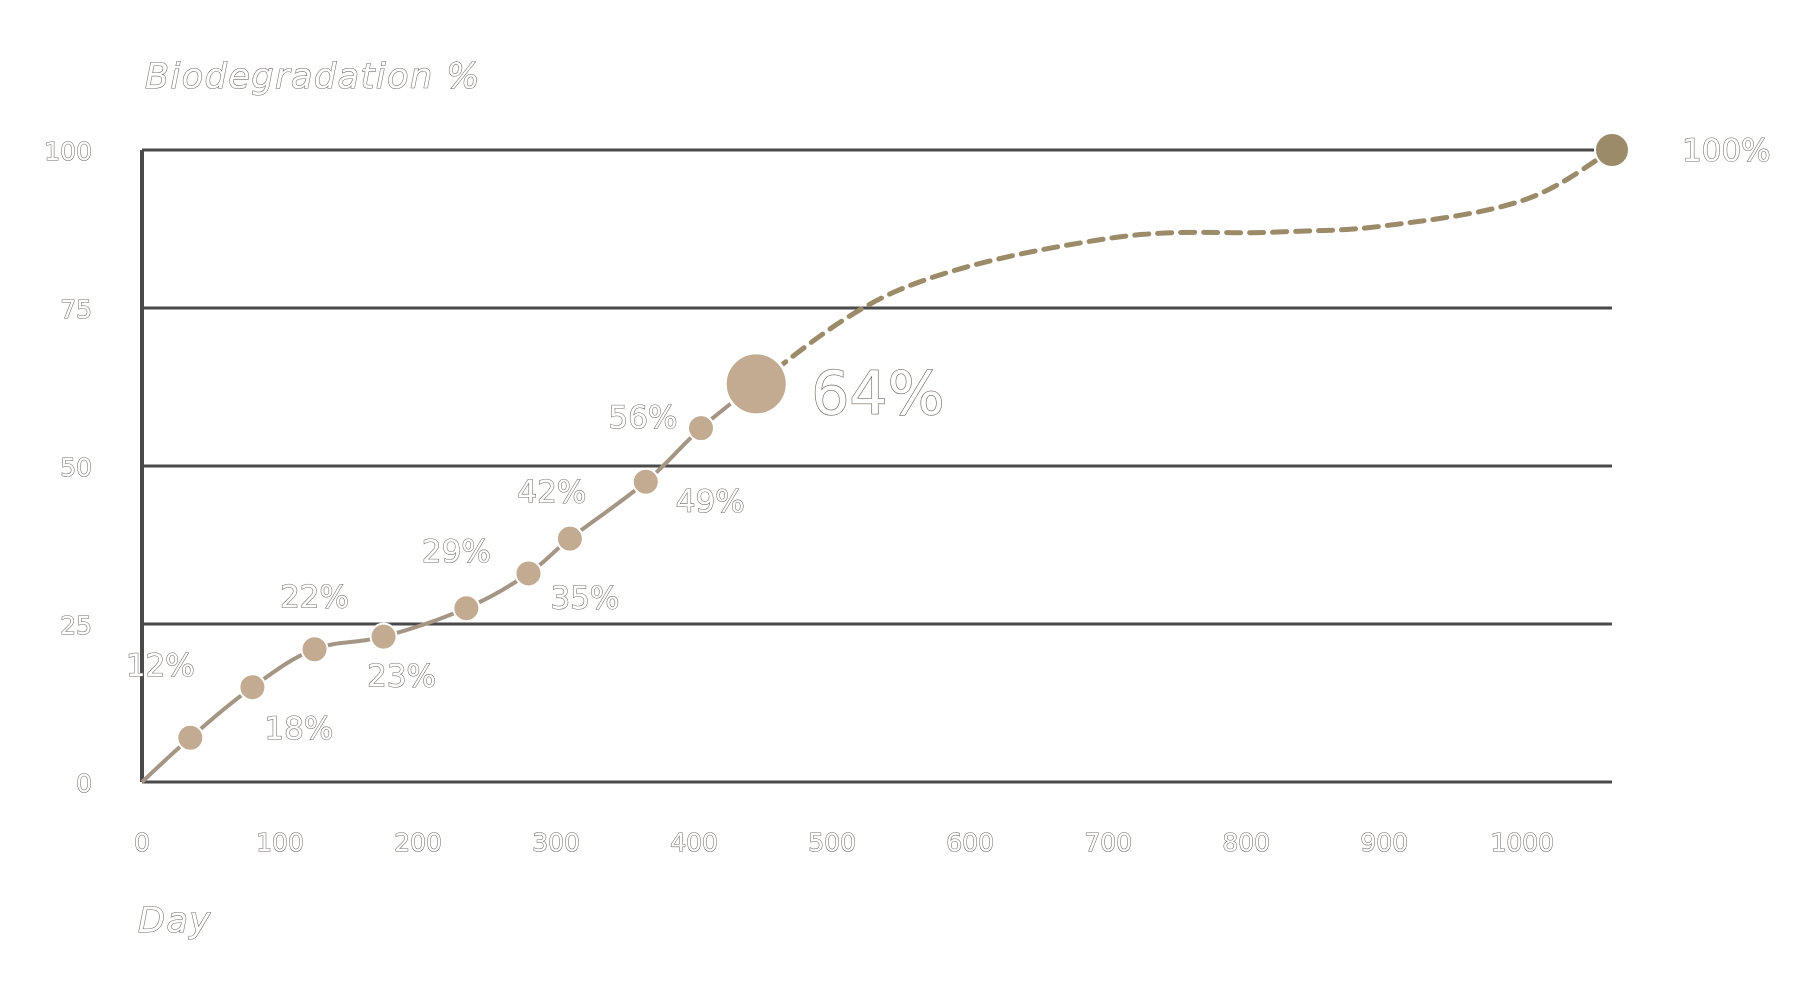 This screenshot has width=1820, height=1000. What do you see at coordinates (1726, 151) in the screenshot?
I see `target-label: 100%` at bounding box center [1726, 151].